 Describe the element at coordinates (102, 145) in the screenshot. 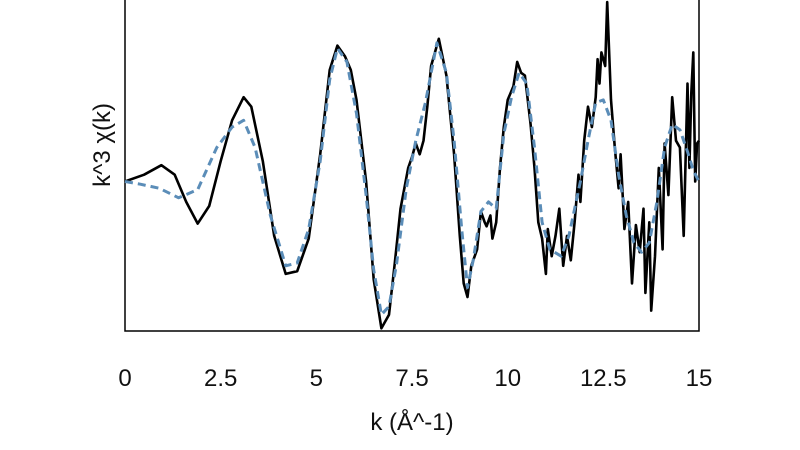

I see `y-axis-label: k^3 χ(k)` at that location.